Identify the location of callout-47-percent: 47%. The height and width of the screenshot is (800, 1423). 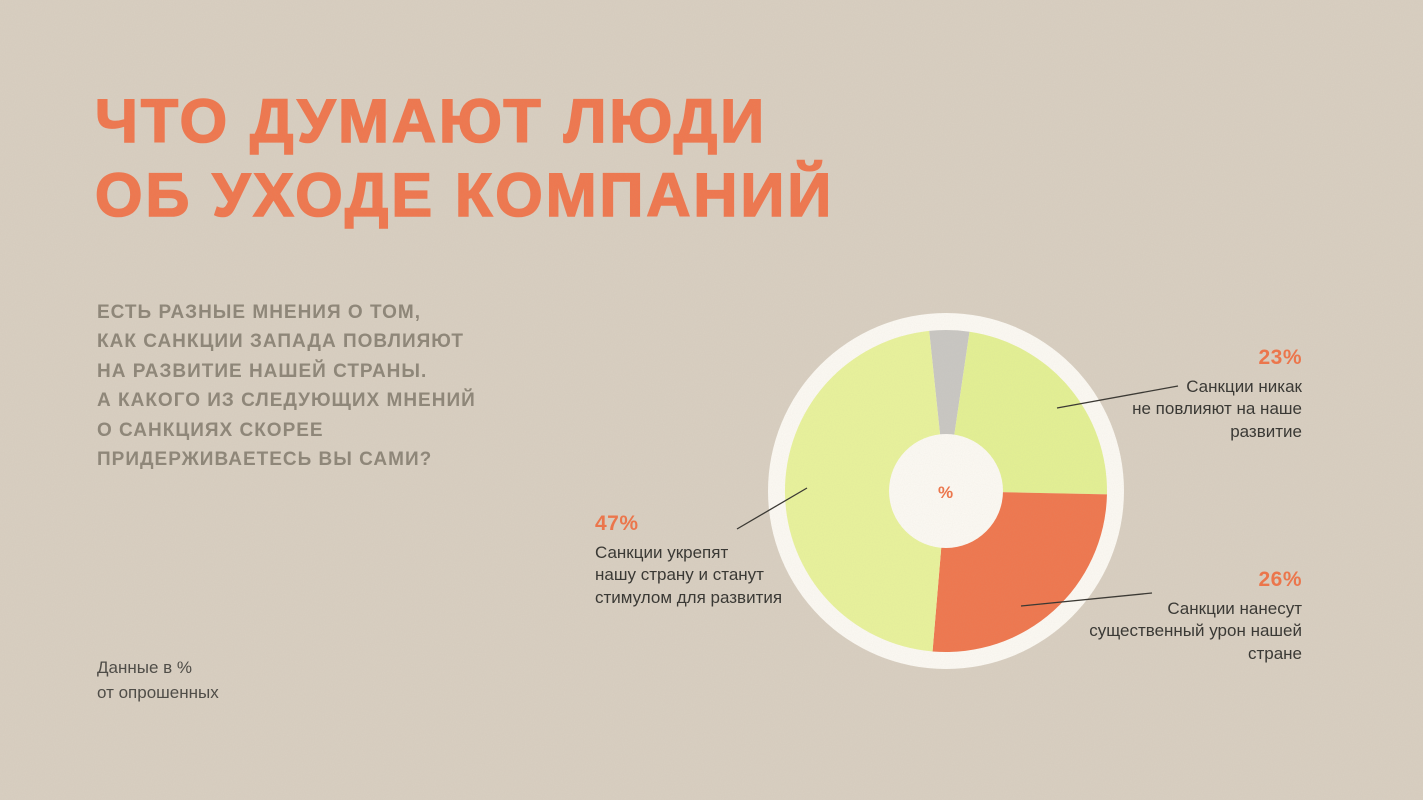
(617, 523).